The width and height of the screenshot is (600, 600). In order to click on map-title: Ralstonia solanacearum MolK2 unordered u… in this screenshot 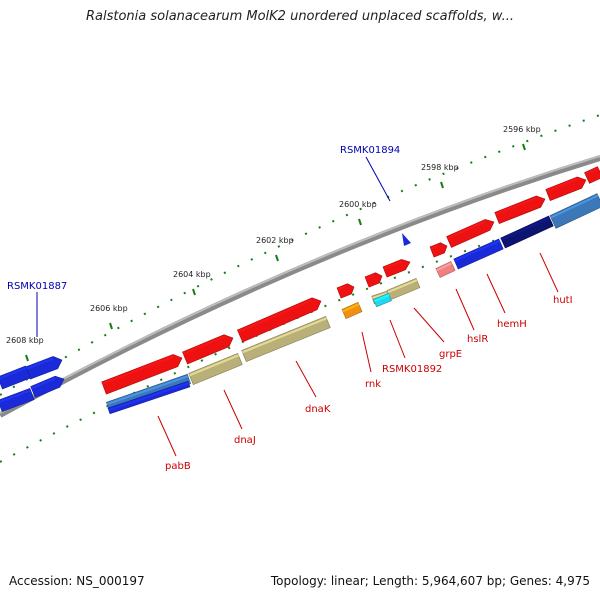, I will do `click(299, 16)`.